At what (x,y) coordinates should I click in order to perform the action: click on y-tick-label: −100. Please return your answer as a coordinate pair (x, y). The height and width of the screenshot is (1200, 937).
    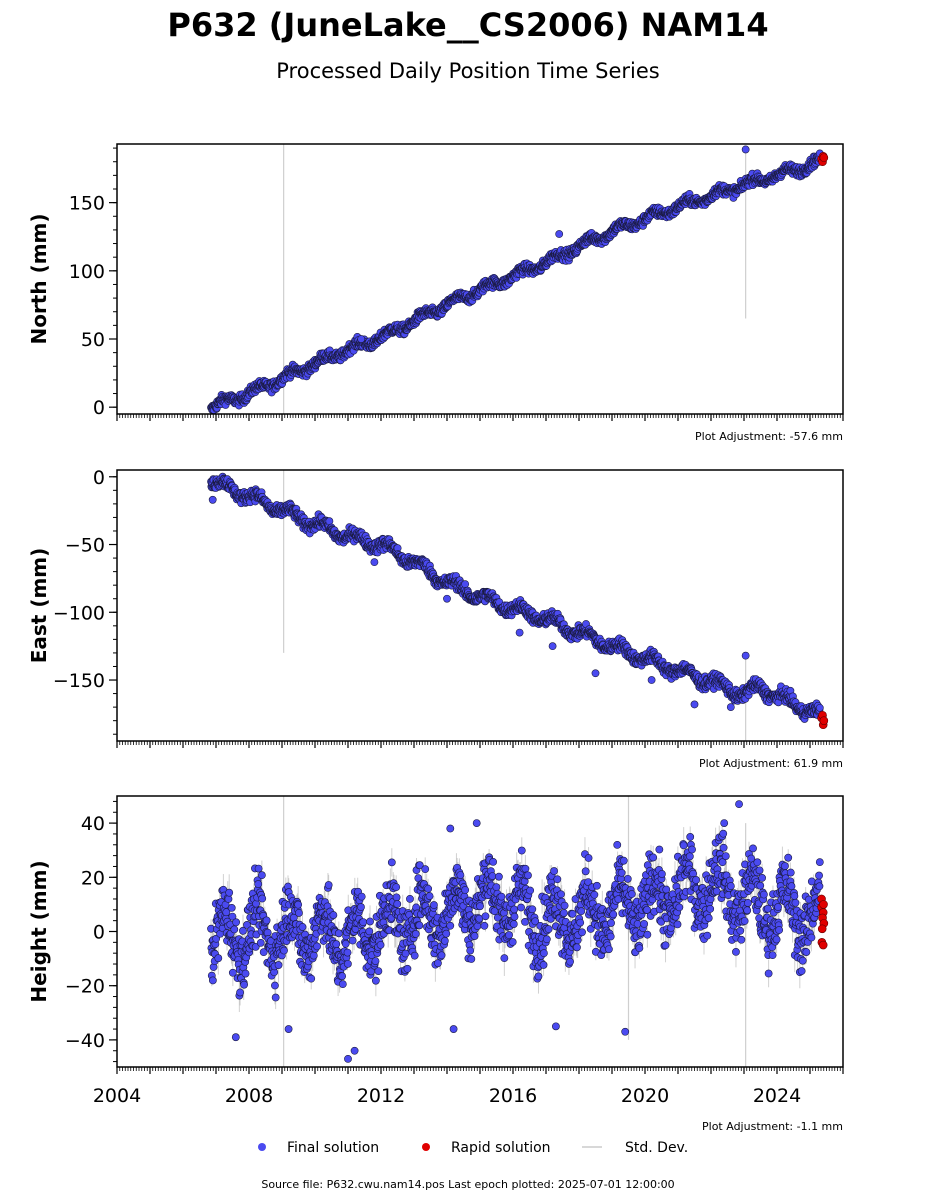
    Looking at the image, I should click on (79, 613).